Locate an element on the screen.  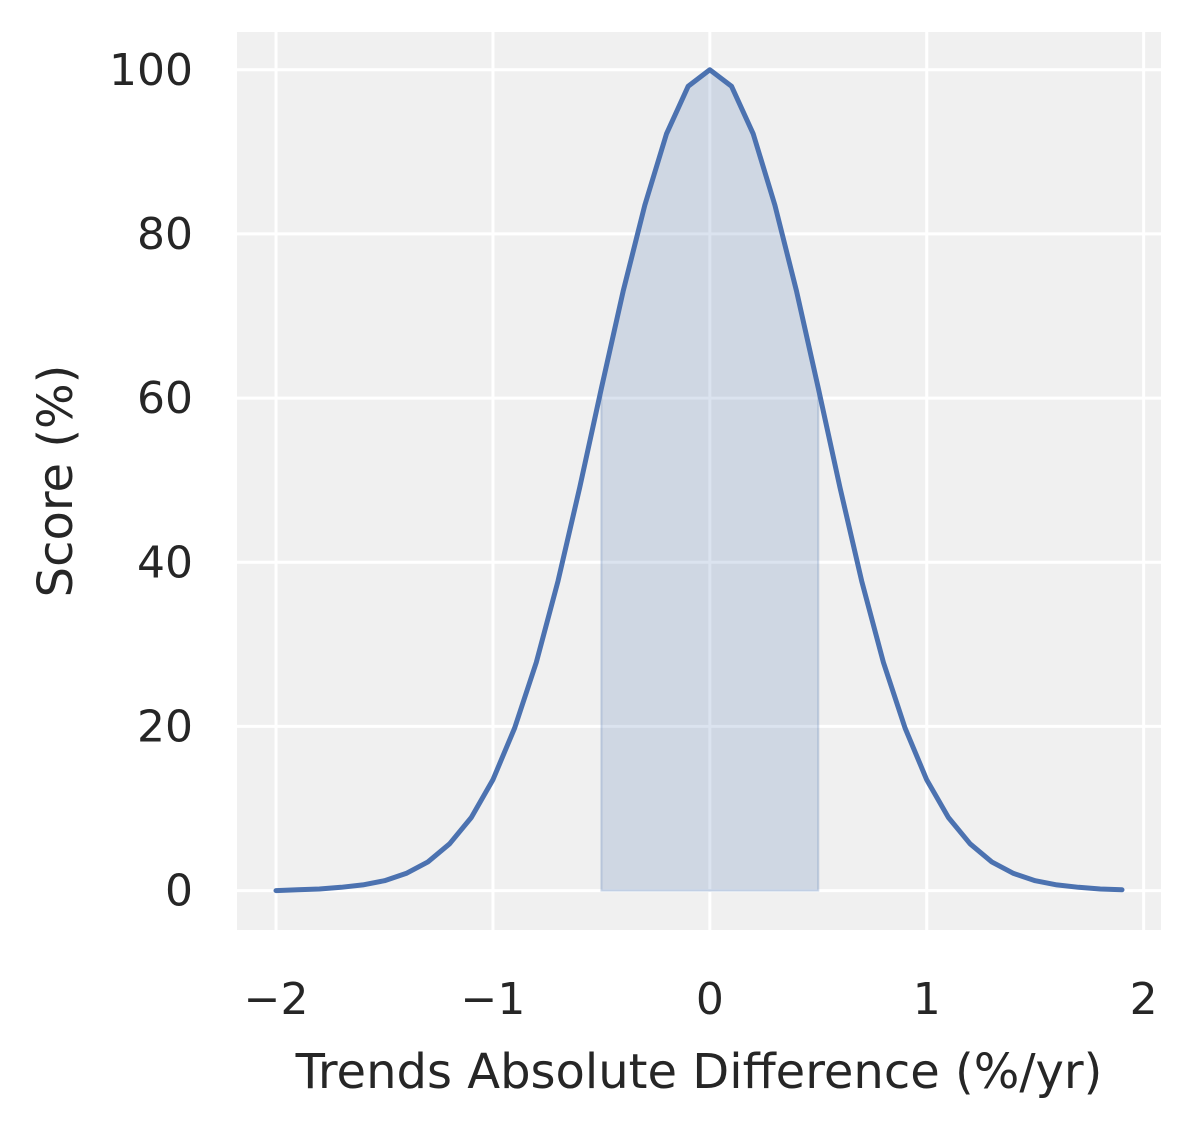
x-tick-label: 1 is located at coordinates (927, 999).